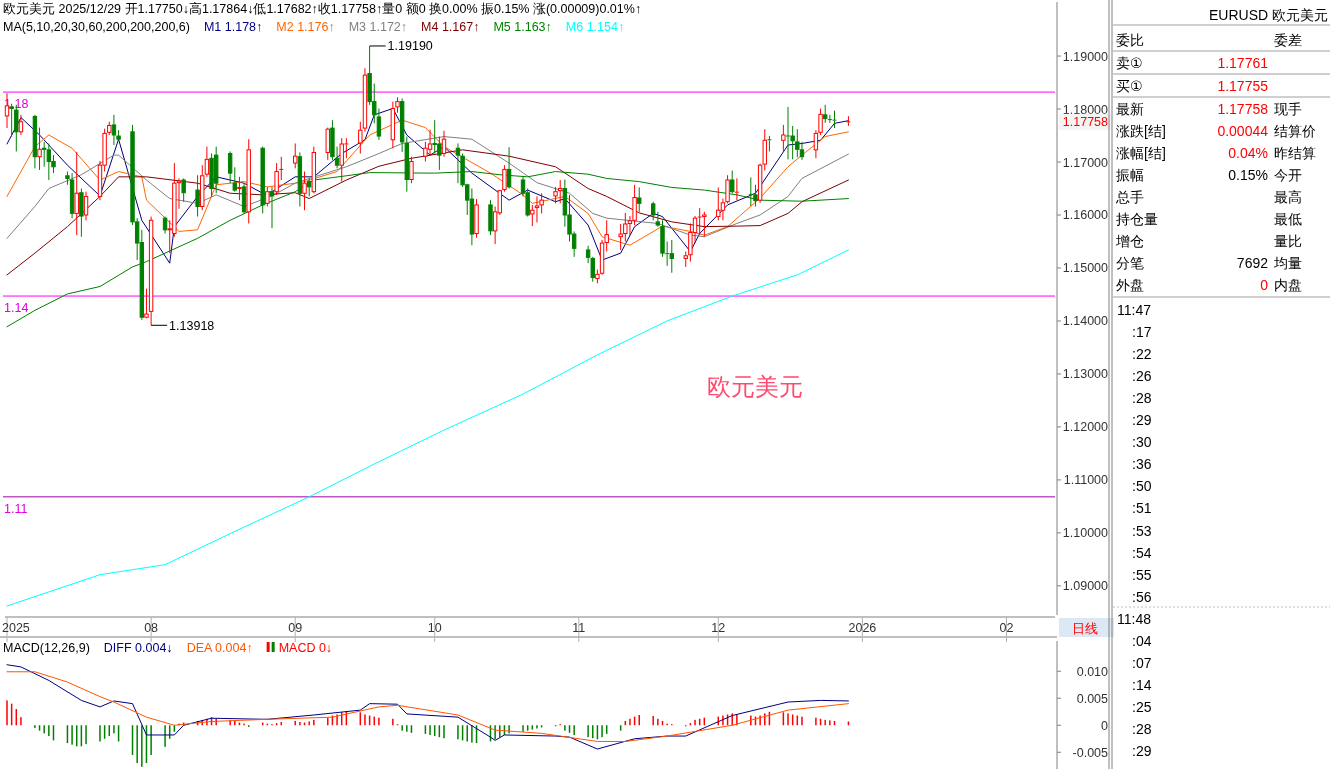  What do you see at coordinates (1085, 427) in the screenshot?
I see `y-tick-label: 1.12000` at bounding box center [1085, 427].